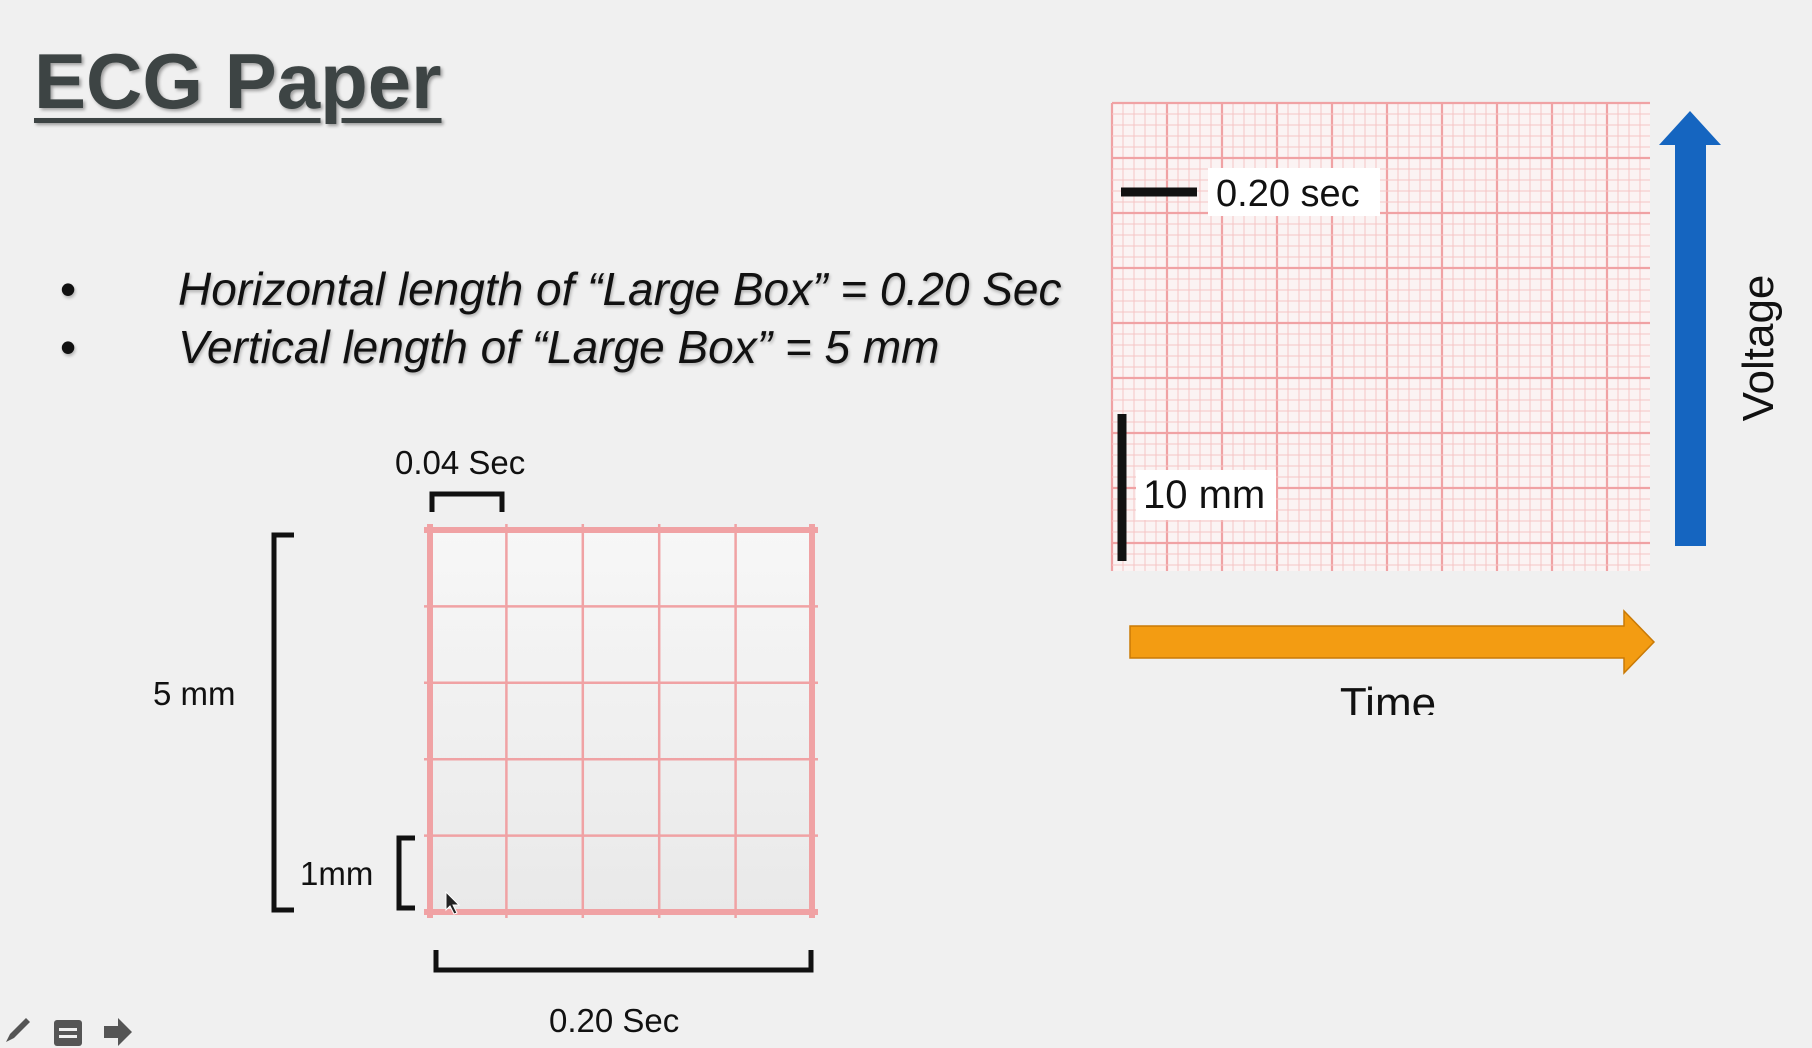  I want to click on presentation-toolbar, so click(68, 1030).